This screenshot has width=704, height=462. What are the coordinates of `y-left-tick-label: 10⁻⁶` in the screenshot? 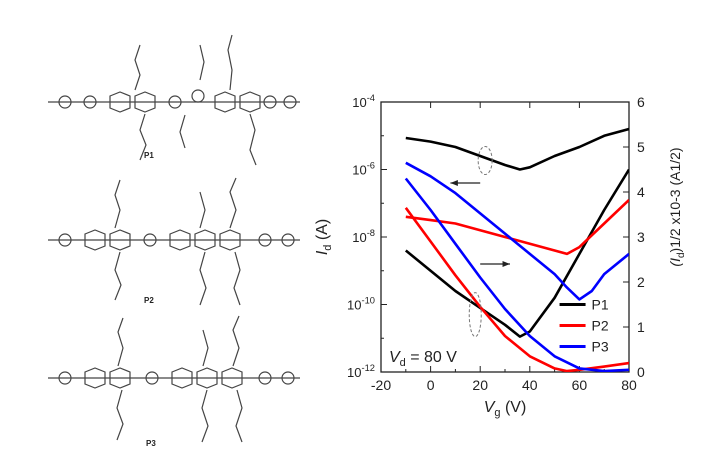 It's located at (363, 169).